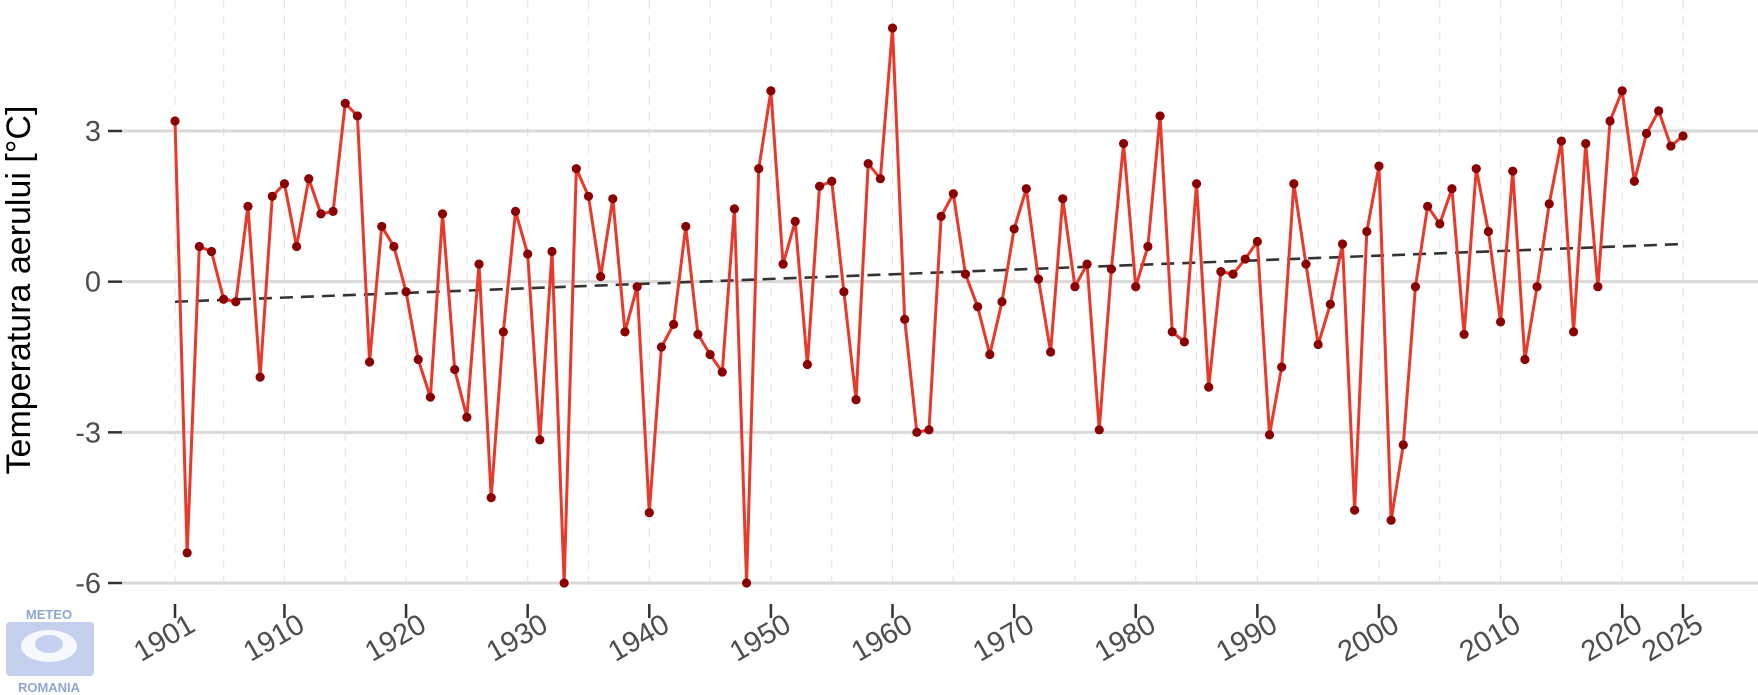 This screenshot has height=695, width=1758. I want to click on x-tick-label: 2020, so click(1612, 638).